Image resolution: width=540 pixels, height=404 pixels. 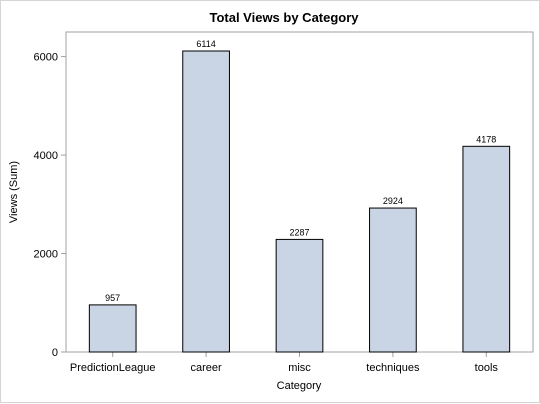 What do you see at coordinates (284, 17) in the screenshot?
I see `chart-title: Total Views by Category` at bounding box center [284, 17].